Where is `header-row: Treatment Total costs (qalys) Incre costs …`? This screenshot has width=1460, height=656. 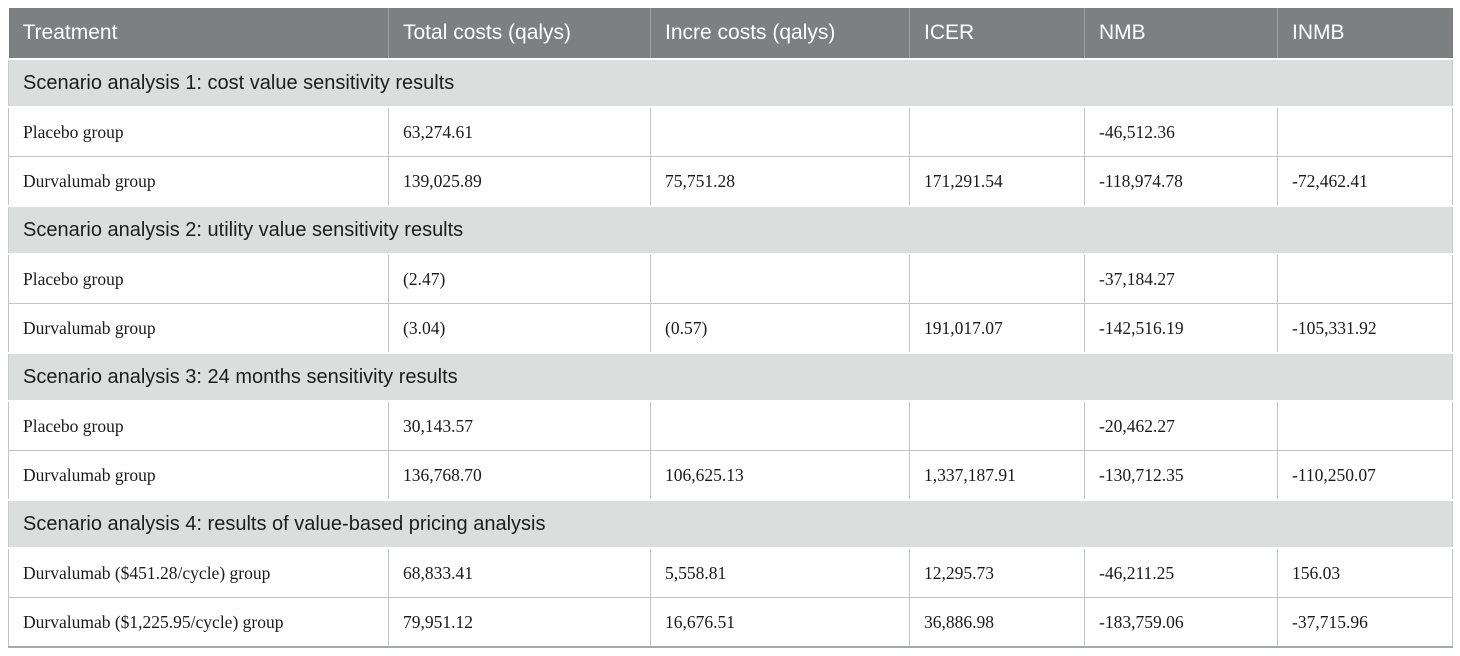
header-row: Treatment Total costs (qalys) Incre costs … is located at coordinates (730, 34).